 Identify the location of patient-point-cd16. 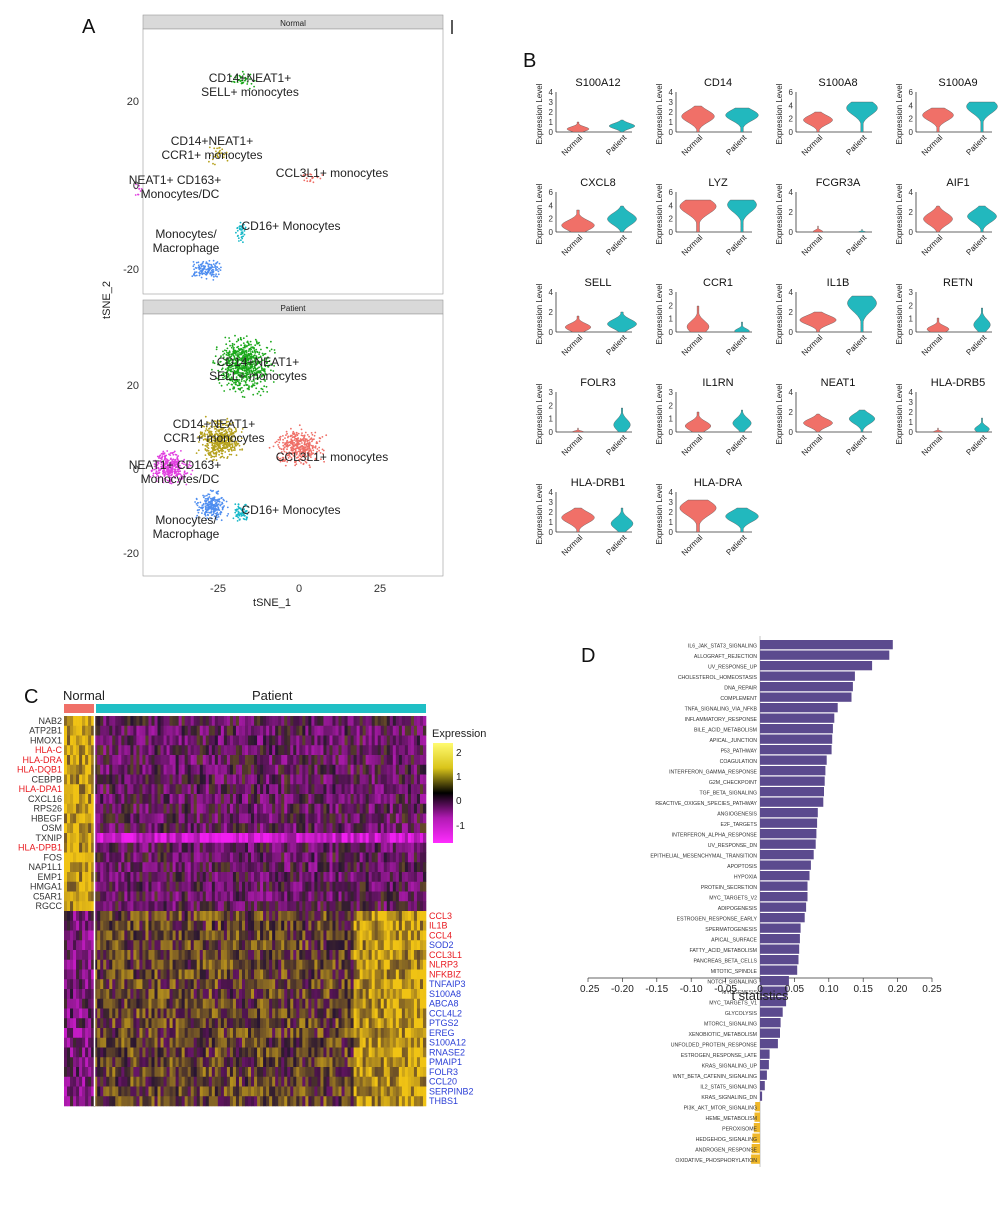
(235, 504).